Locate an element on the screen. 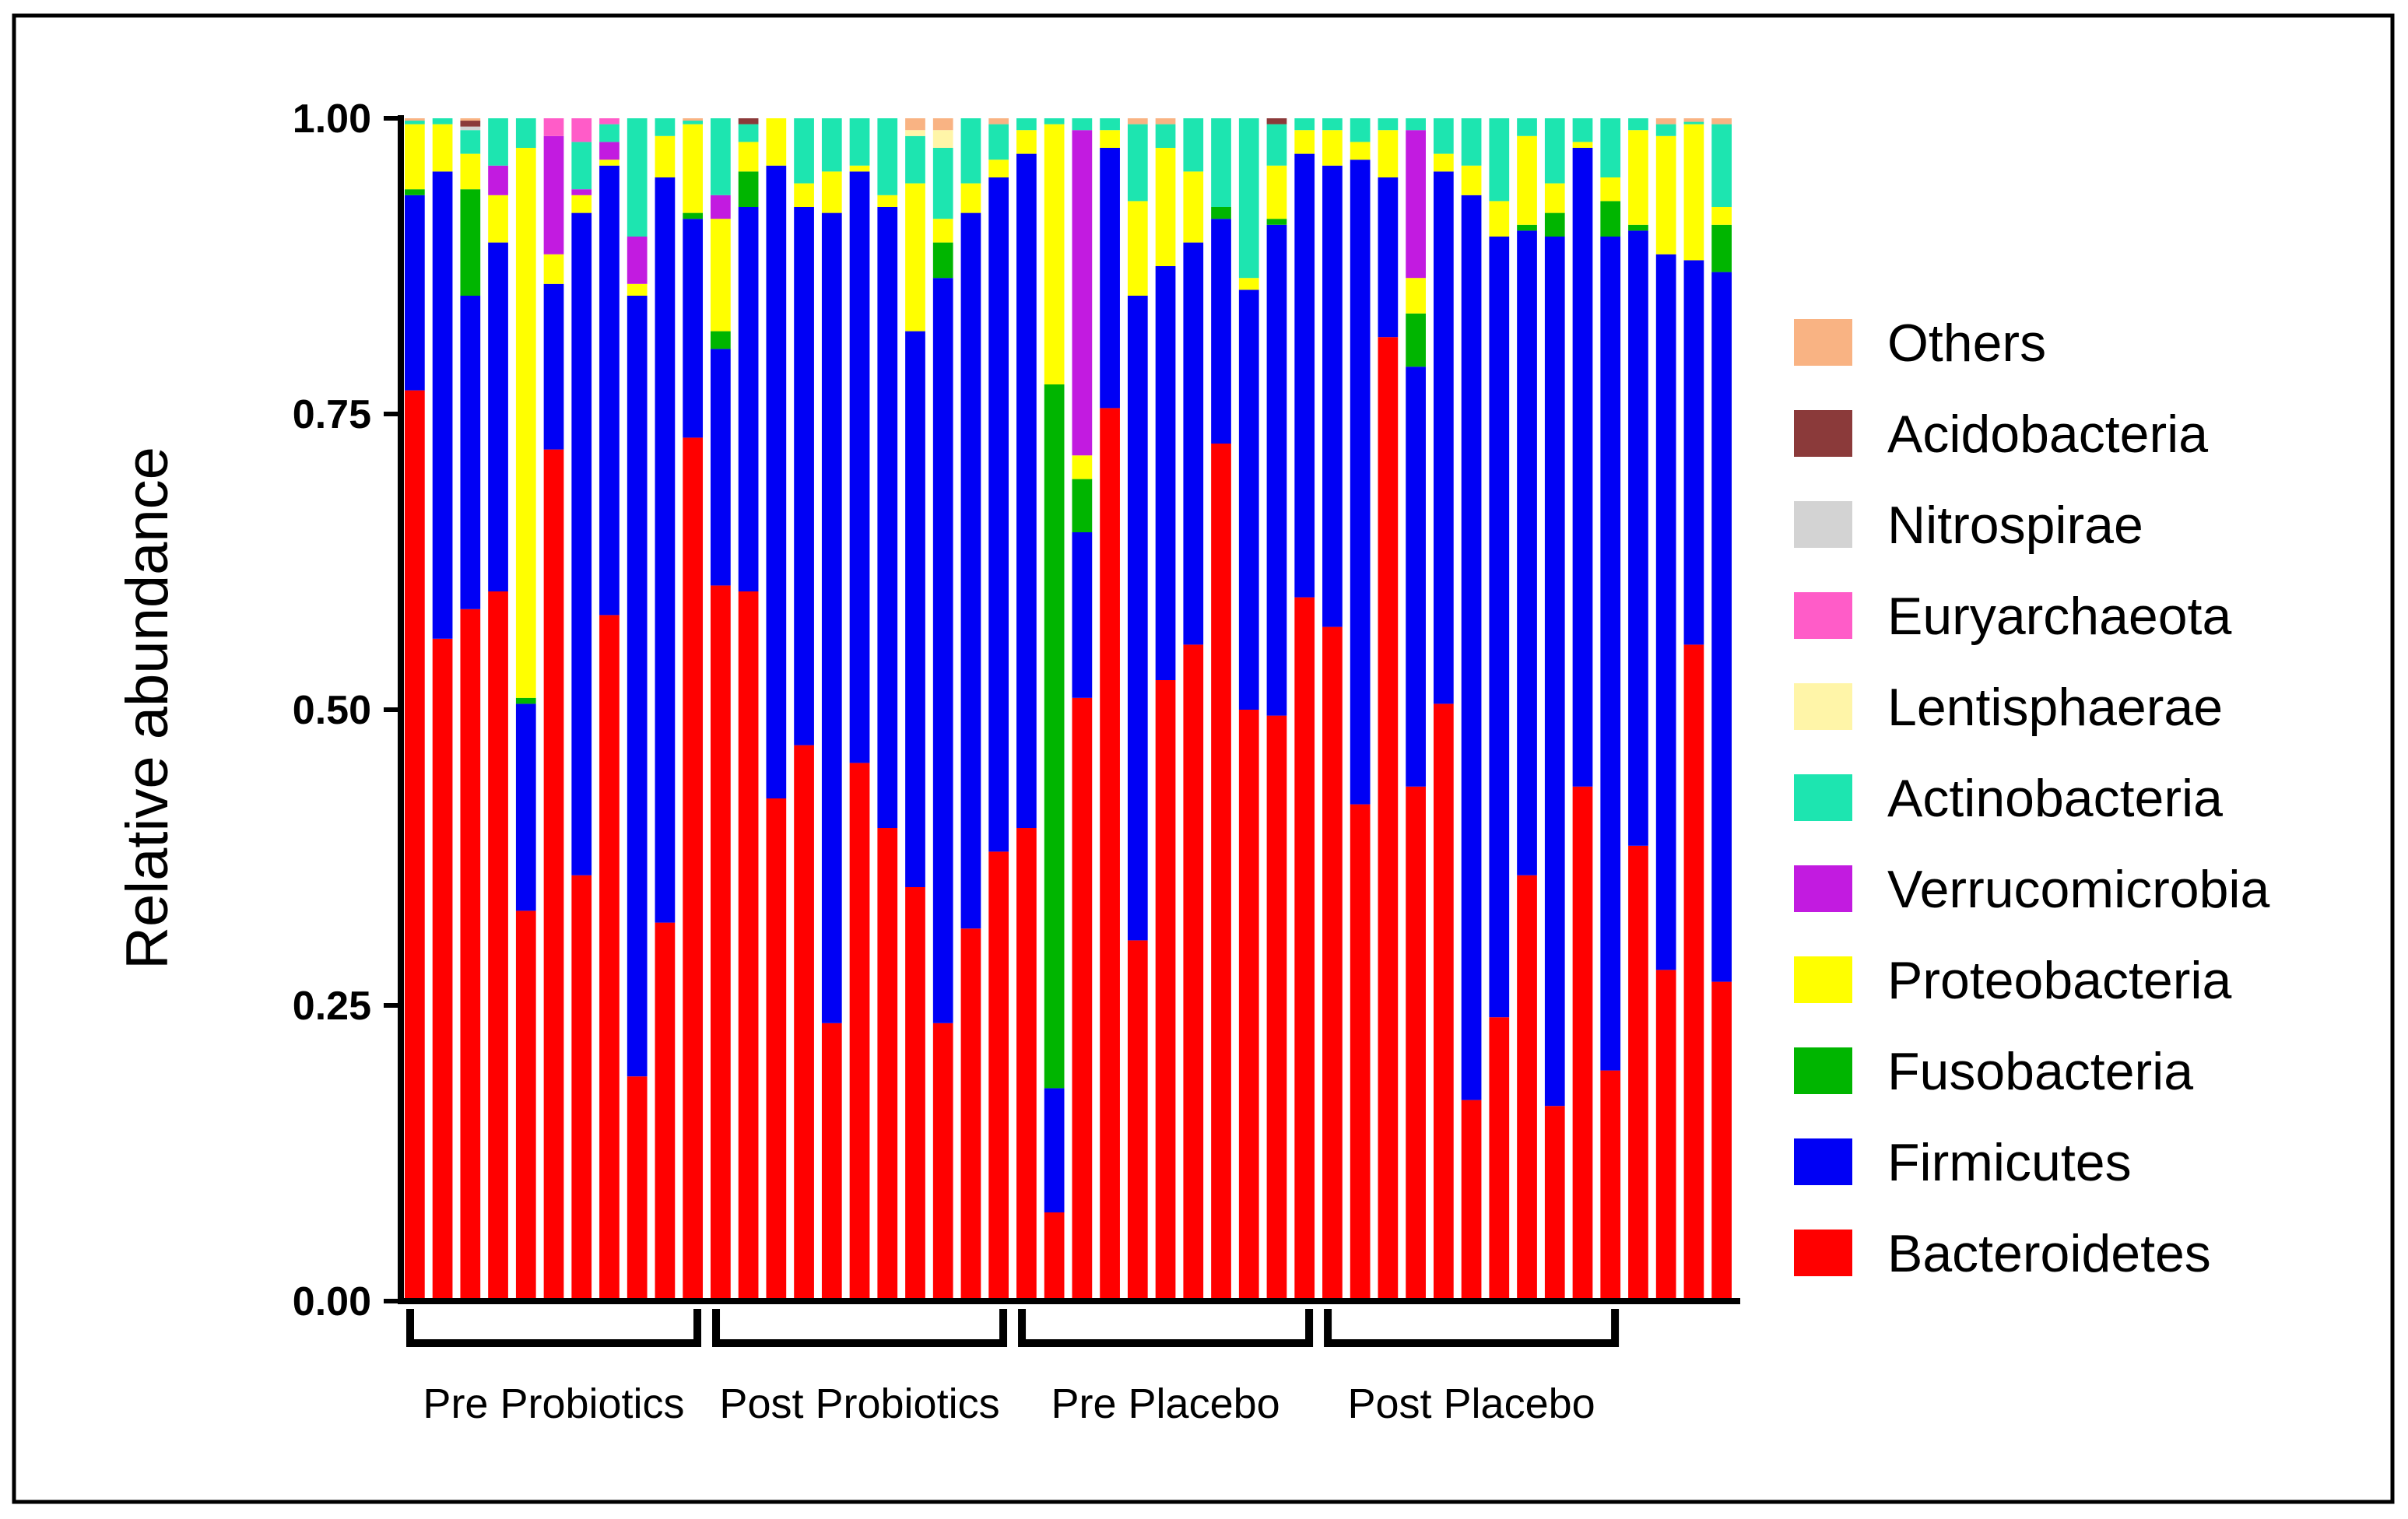 The image size is (2408, 1519). y-tick-label-0.00: 0.00 is located at coordinates (332, 1301).